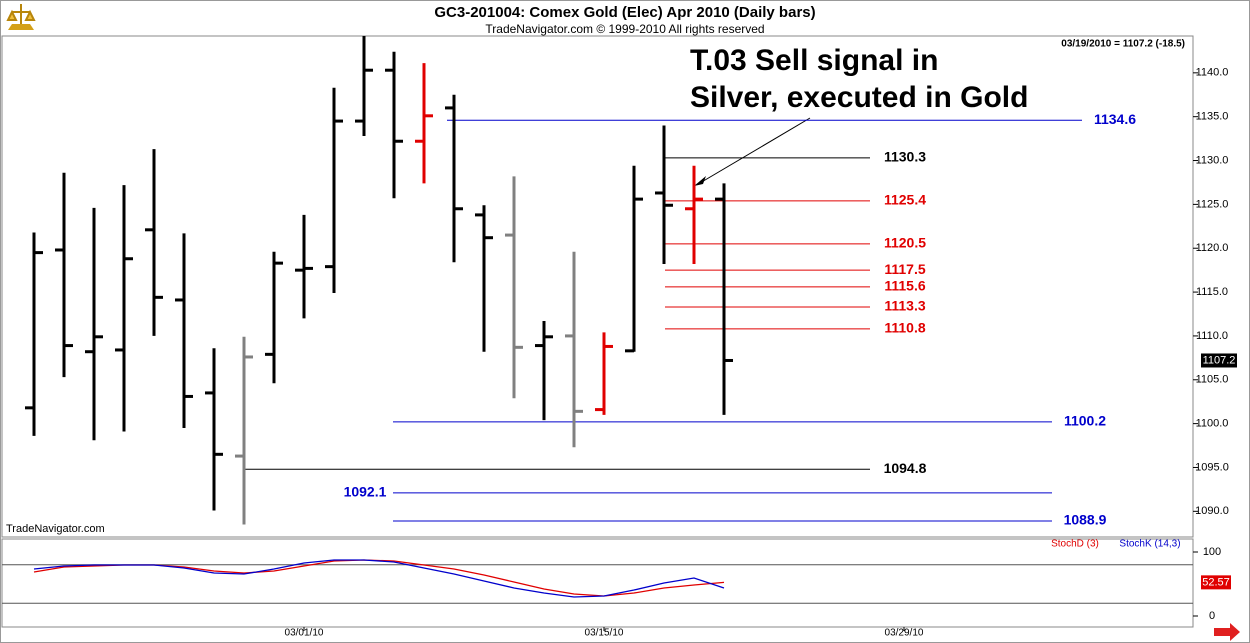 The height and width of the screenshot is (643, 1250). Describe the element at coordinates (1085, 421) in the screenshot. I see `level-label: 1100.2` at that location.